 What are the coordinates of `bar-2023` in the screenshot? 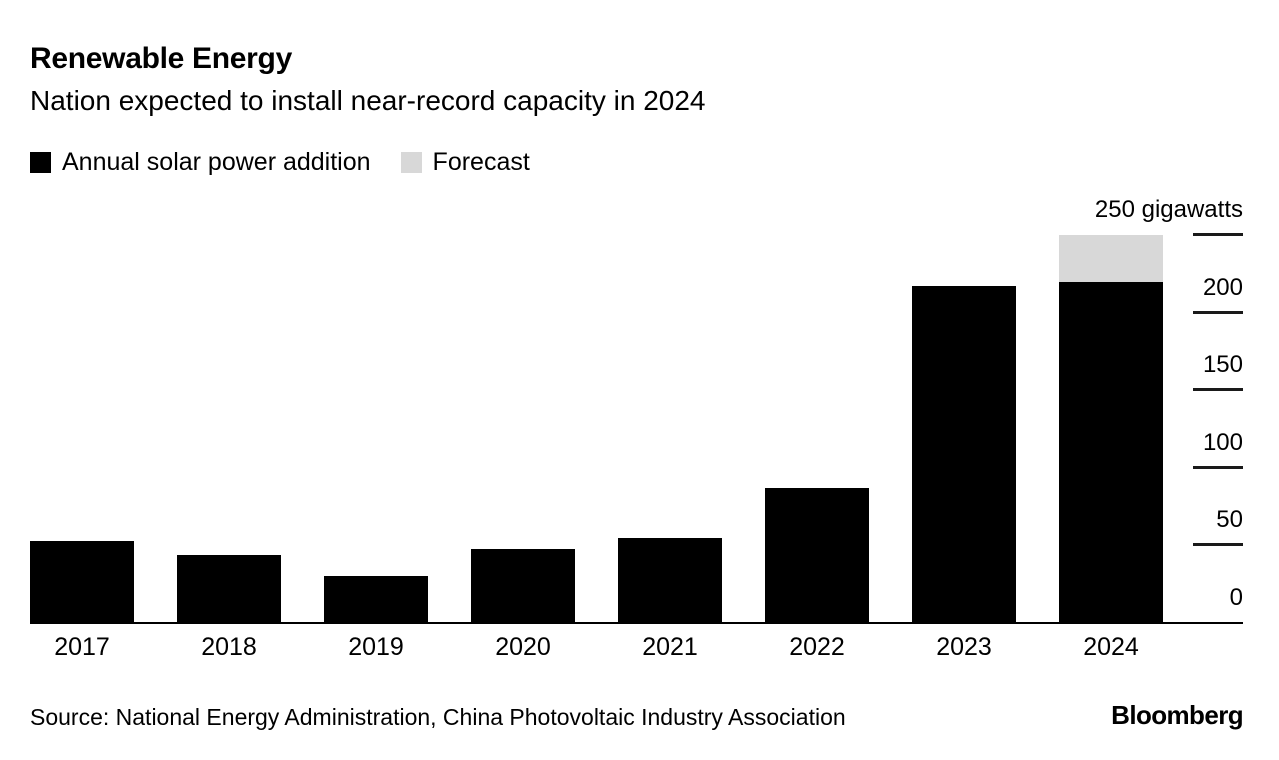 It's located at (964, 454).